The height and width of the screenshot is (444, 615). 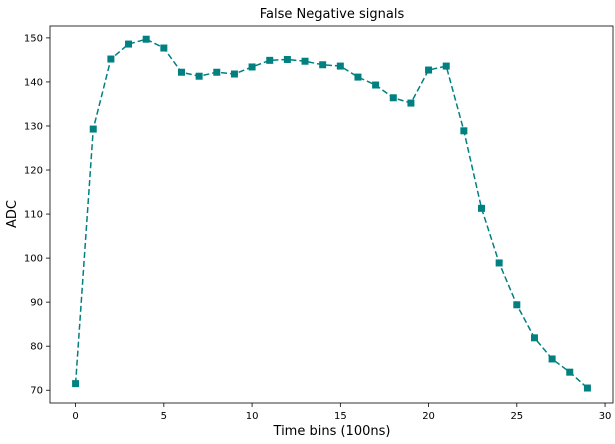 I want to click on y-tick-label: 70, so click(x=36, y=391).